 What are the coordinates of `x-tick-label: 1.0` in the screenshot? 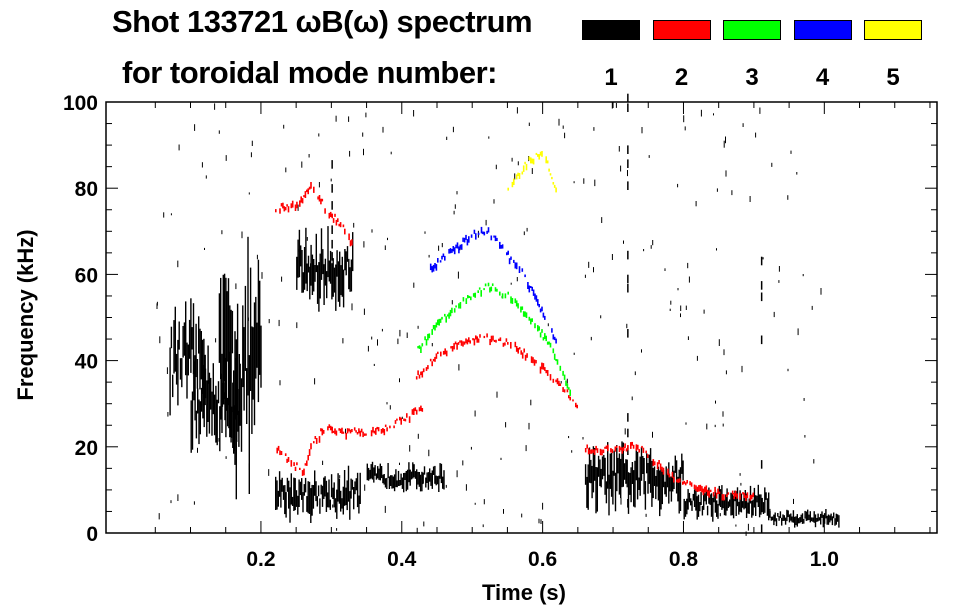 It's located at (824, 559).